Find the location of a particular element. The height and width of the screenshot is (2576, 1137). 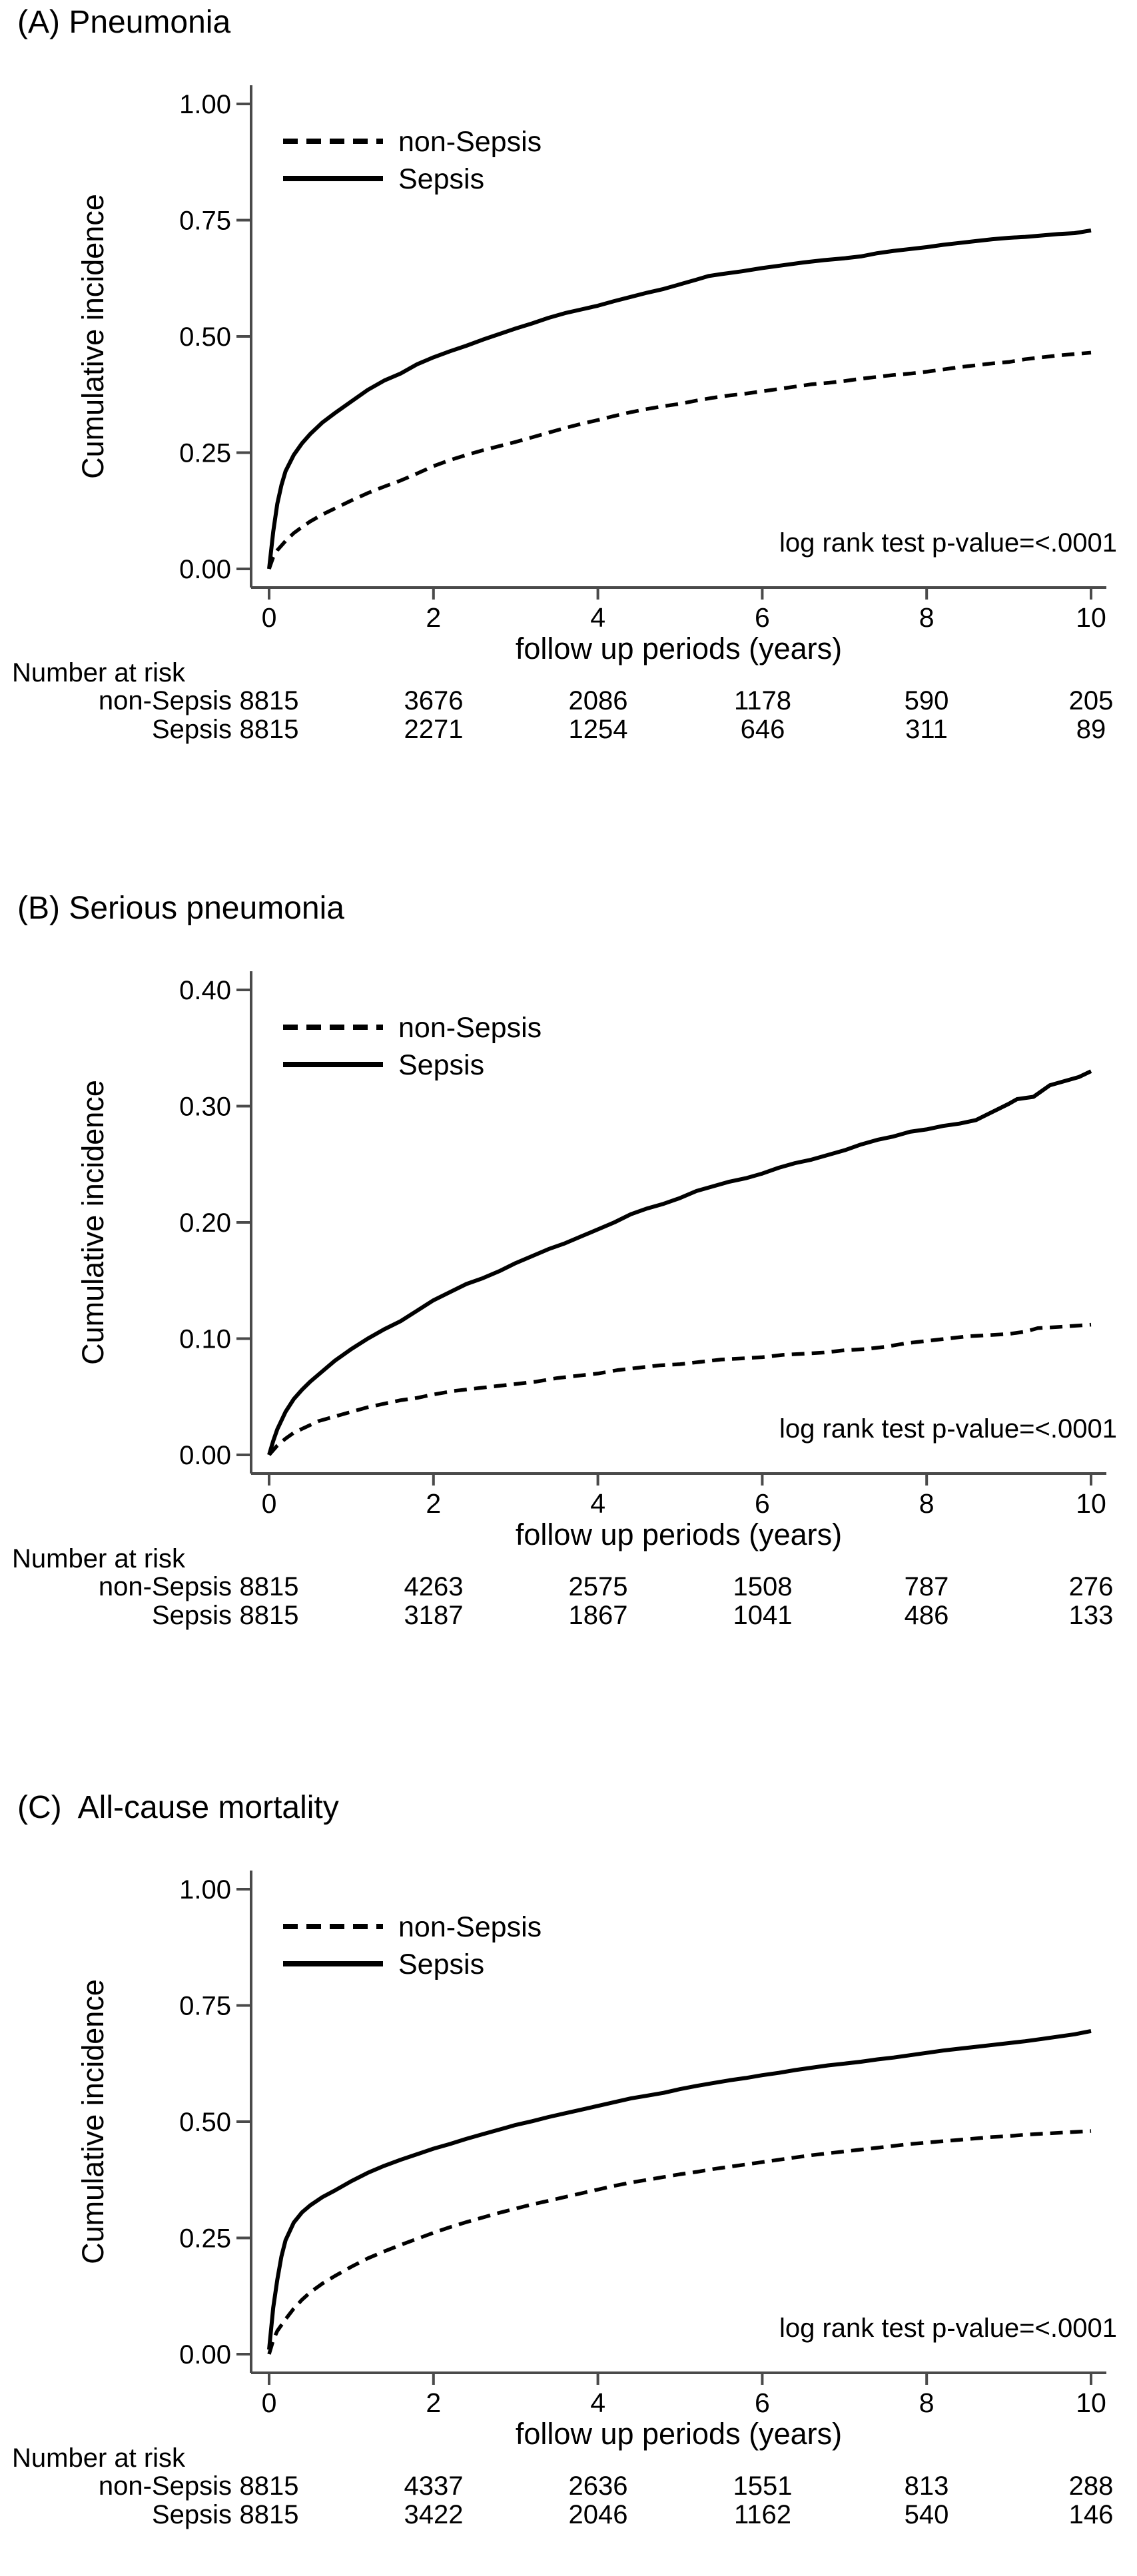

risk-count: 486 is located at coordinates (926, 1616).